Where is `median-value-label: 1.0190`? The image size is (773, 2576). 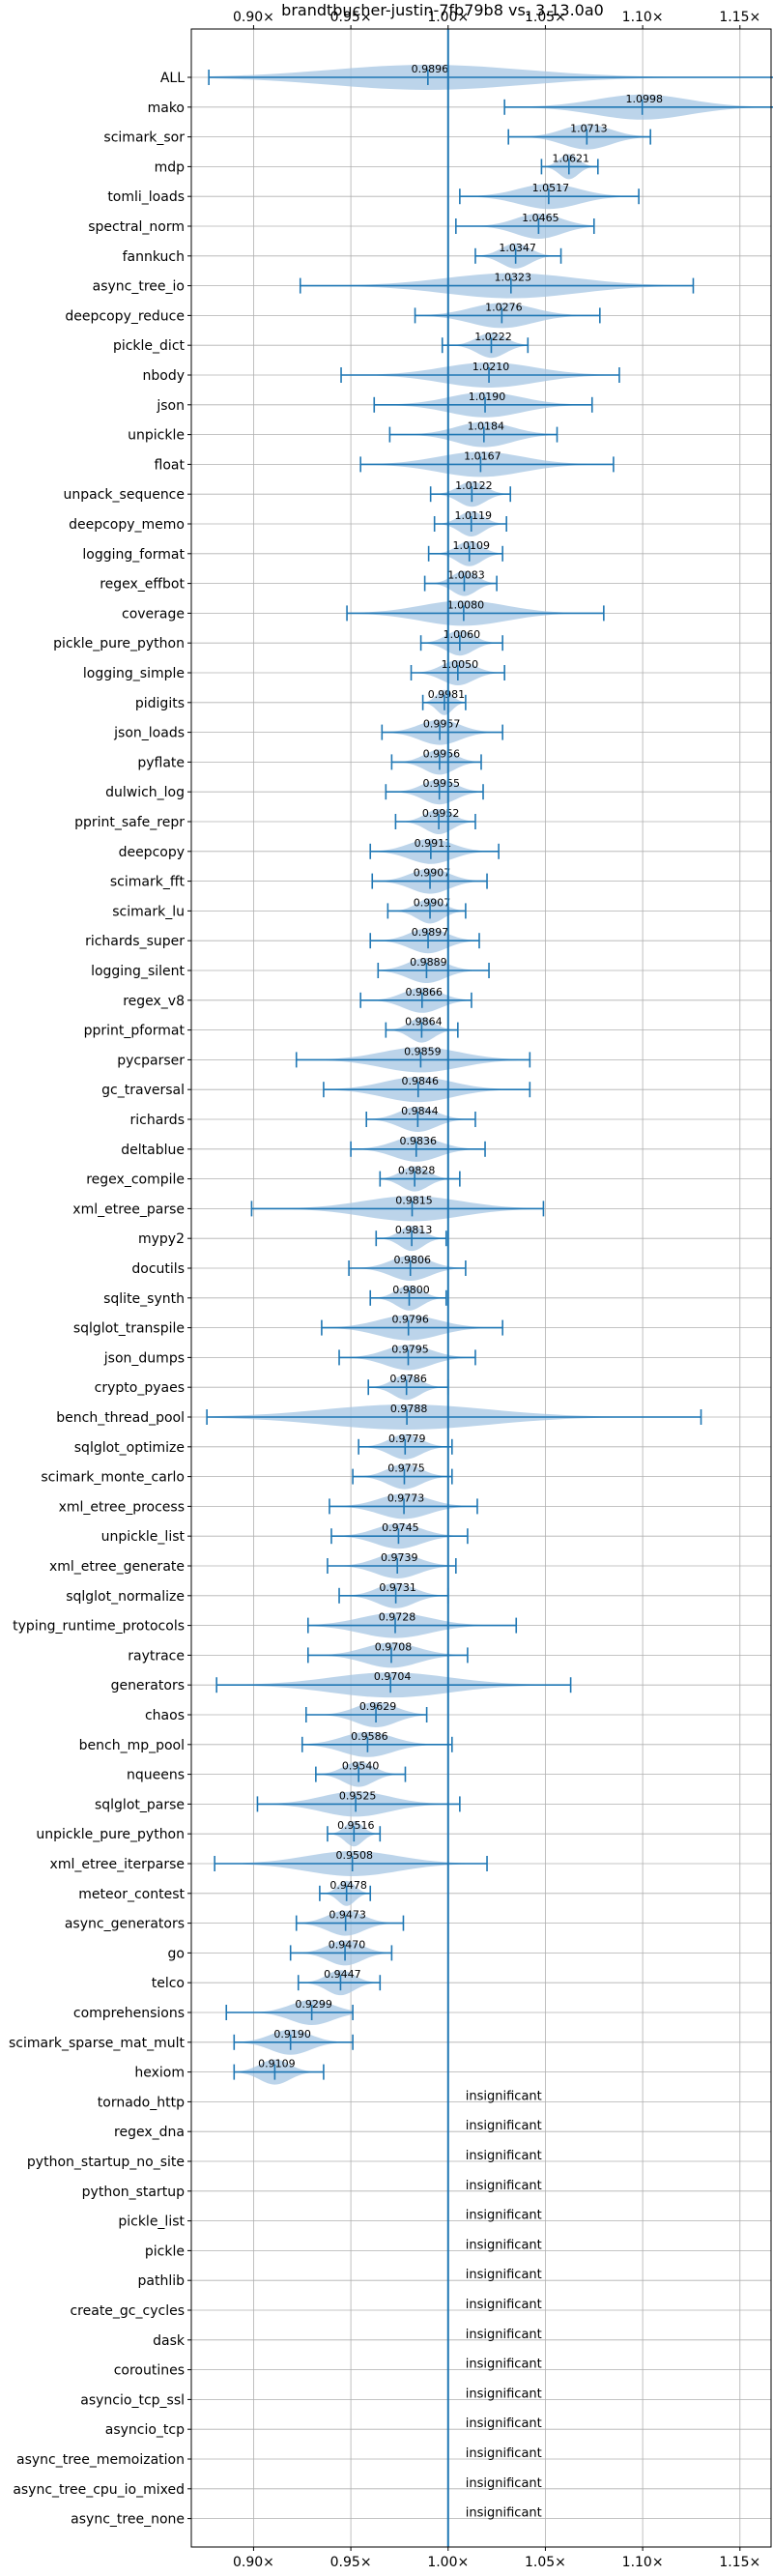 median-value-label: 1.0190 is located at coordinates (487, 397).